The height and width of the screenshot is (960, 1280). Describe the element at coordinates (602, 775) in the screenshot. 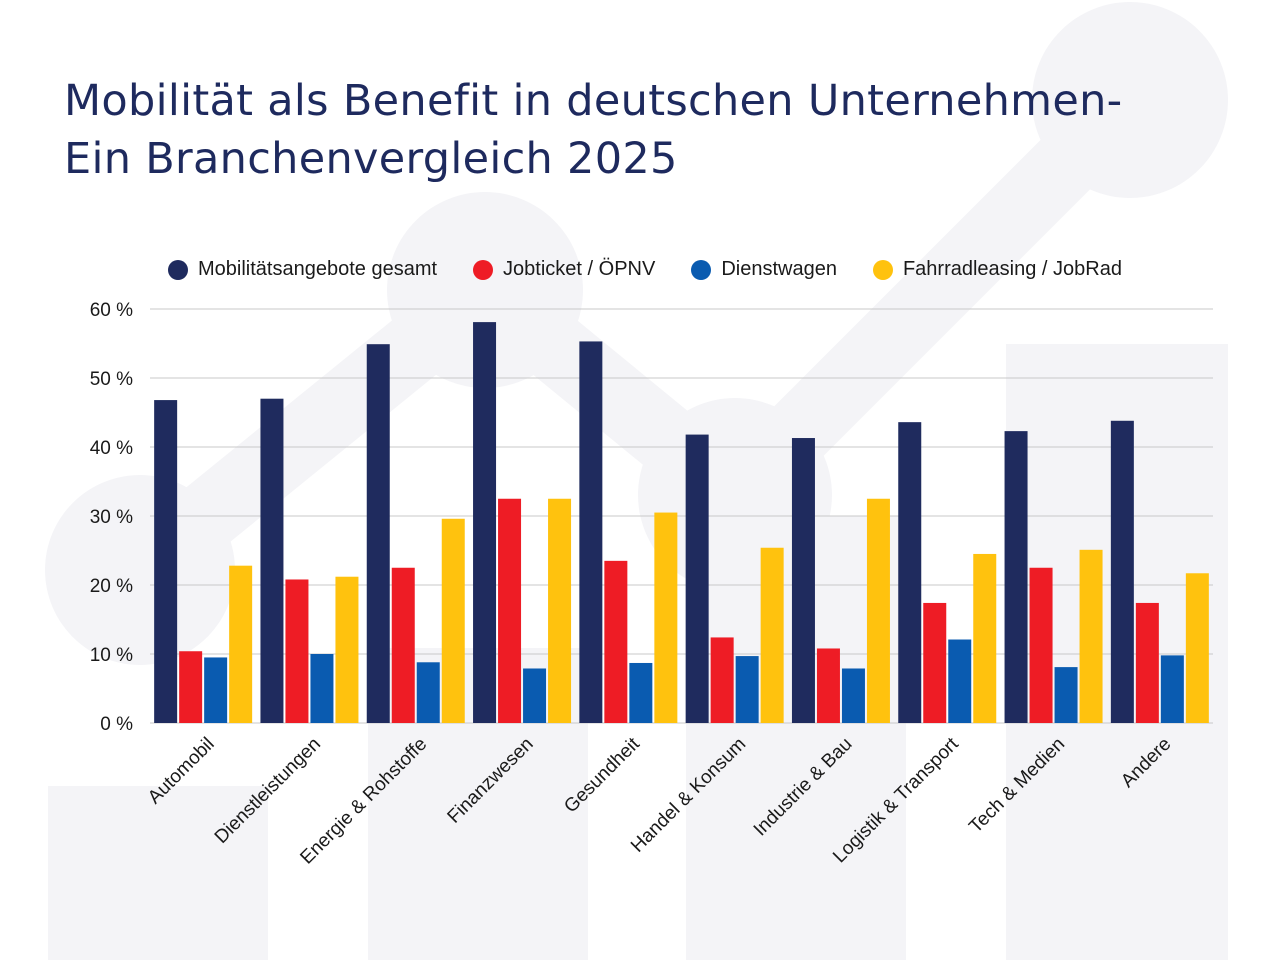

I see `x-category-label: Gesundheit` at that location.